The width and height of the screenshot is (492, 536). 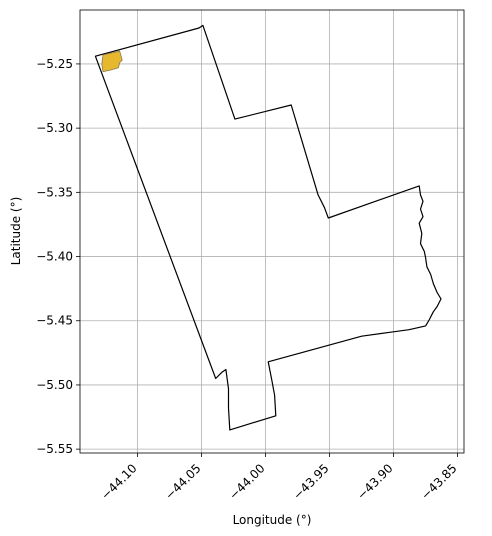 I want to click on highlighted-area, so click(x=112, y=61).